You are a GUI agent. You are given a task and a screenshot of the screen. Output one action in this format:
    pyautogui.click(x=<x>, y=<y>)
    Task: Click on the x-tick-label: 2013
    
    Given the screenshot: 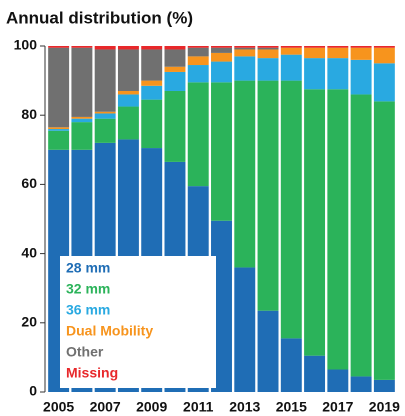 What is the action you would take?
    pyautogui.click(x=244, y=407)
    